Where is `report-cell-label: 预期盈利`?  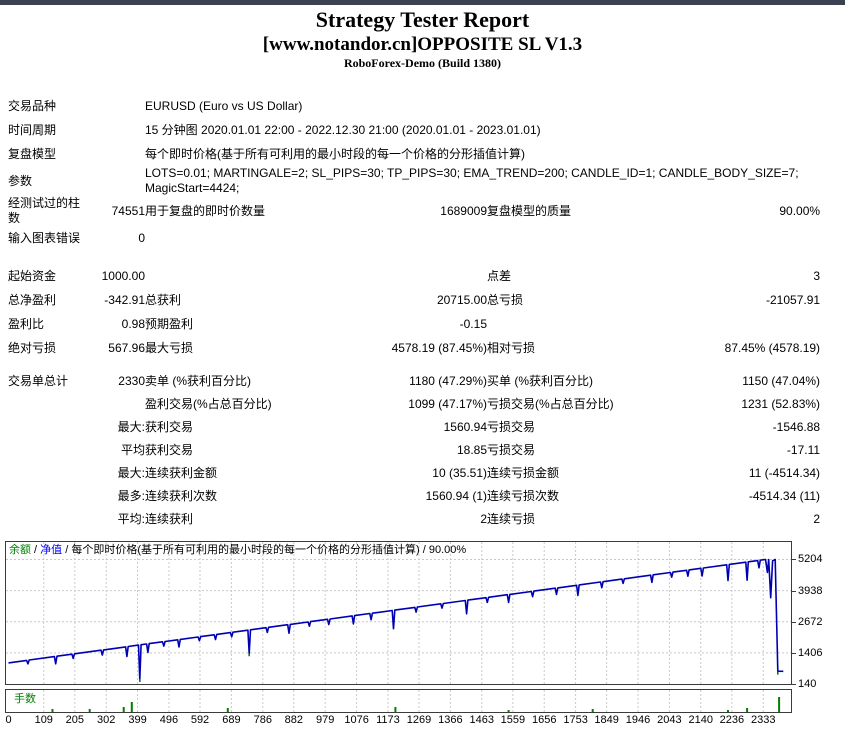 report-cell-label: 预期盈利 is located at coordinates (169, 323).